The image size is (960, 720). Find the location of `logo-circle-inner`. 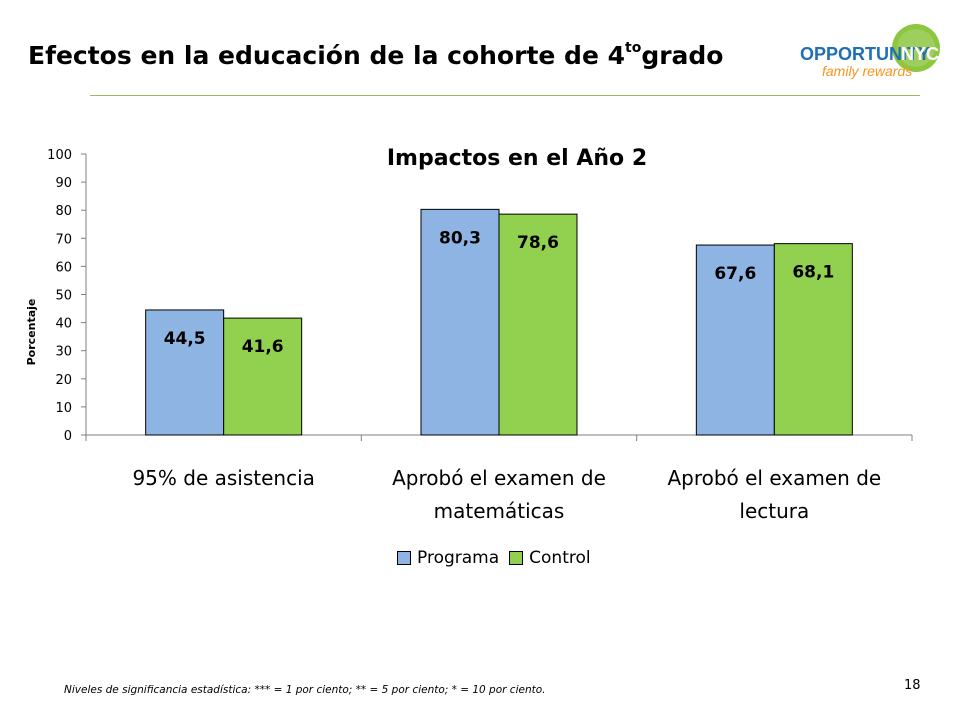

logo-circle-inner is located at coordinates (916, 48).